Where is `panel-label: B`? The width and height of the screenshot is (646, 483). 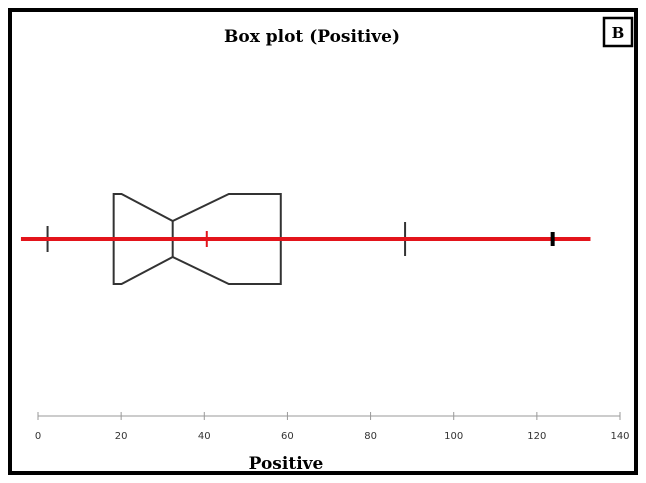 panel-label: B is located at coordinates (618, 33).